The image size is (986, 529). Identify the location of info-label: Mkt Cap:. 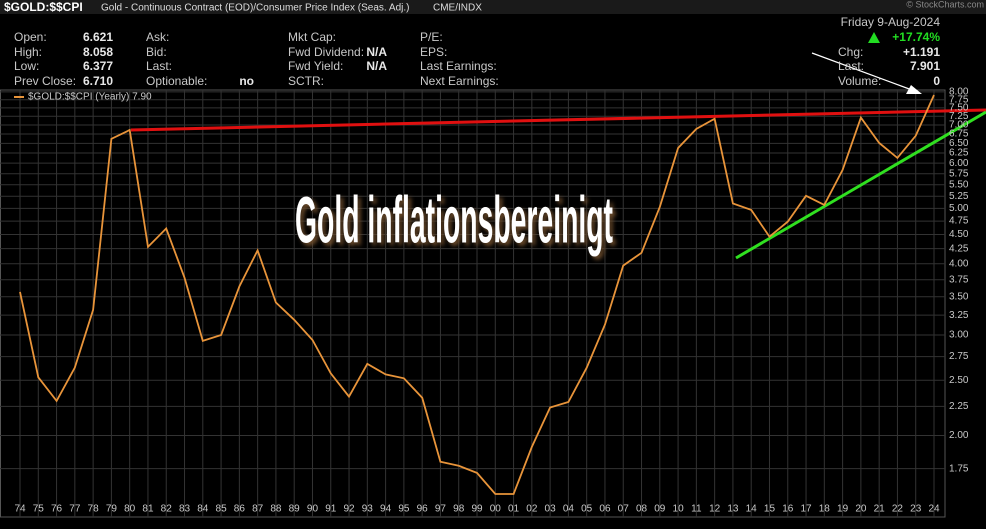
(312, 37).